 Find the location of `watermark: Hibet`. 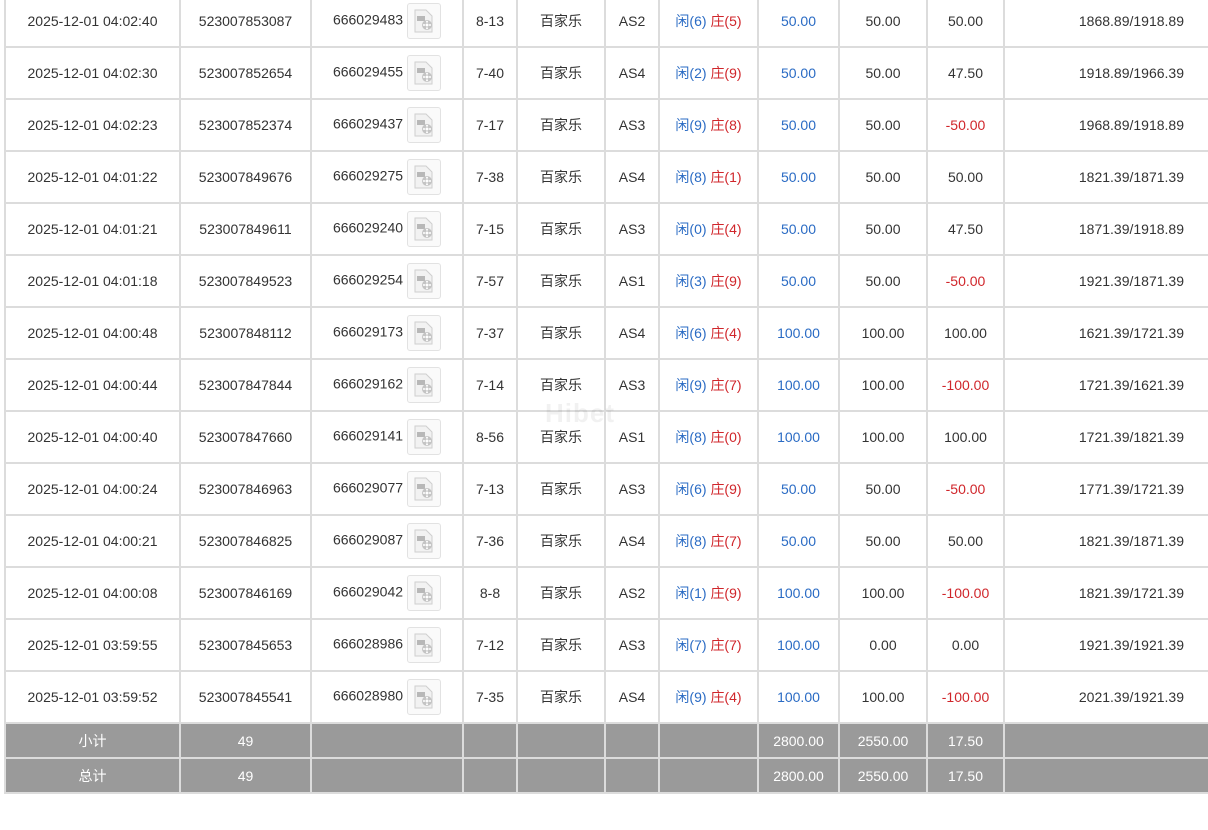

watermark: Hibet is located at coordinates (580, 413).